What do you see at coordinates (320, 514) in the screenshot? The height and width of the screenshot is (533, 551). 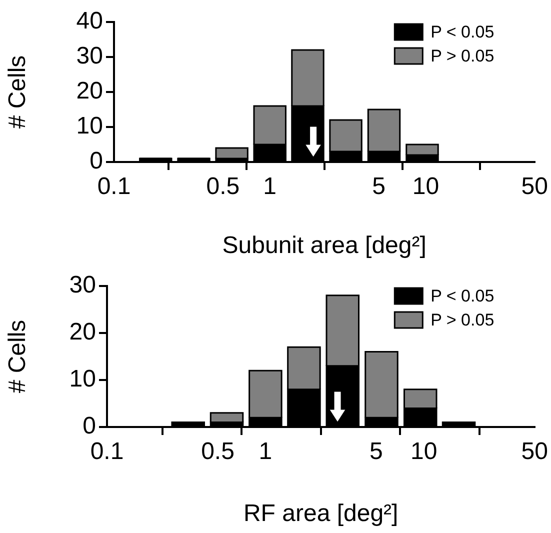 I see `x-axis-title: RF area [deg²]` at bounding box center [320, 514].